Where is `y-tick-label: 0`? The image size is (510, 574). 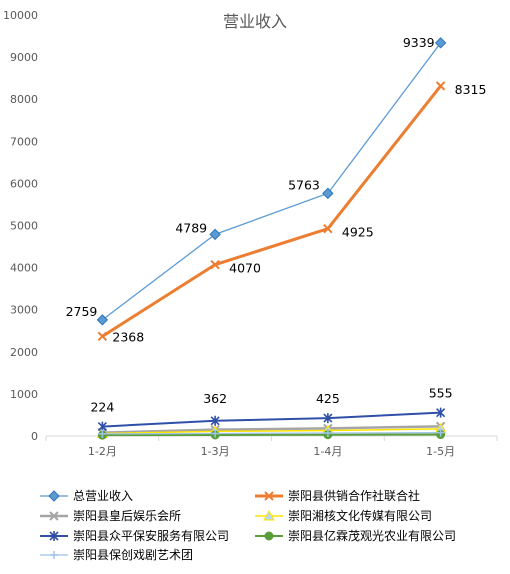 y-tick-label: 0 is located at coordinates (34, 436).